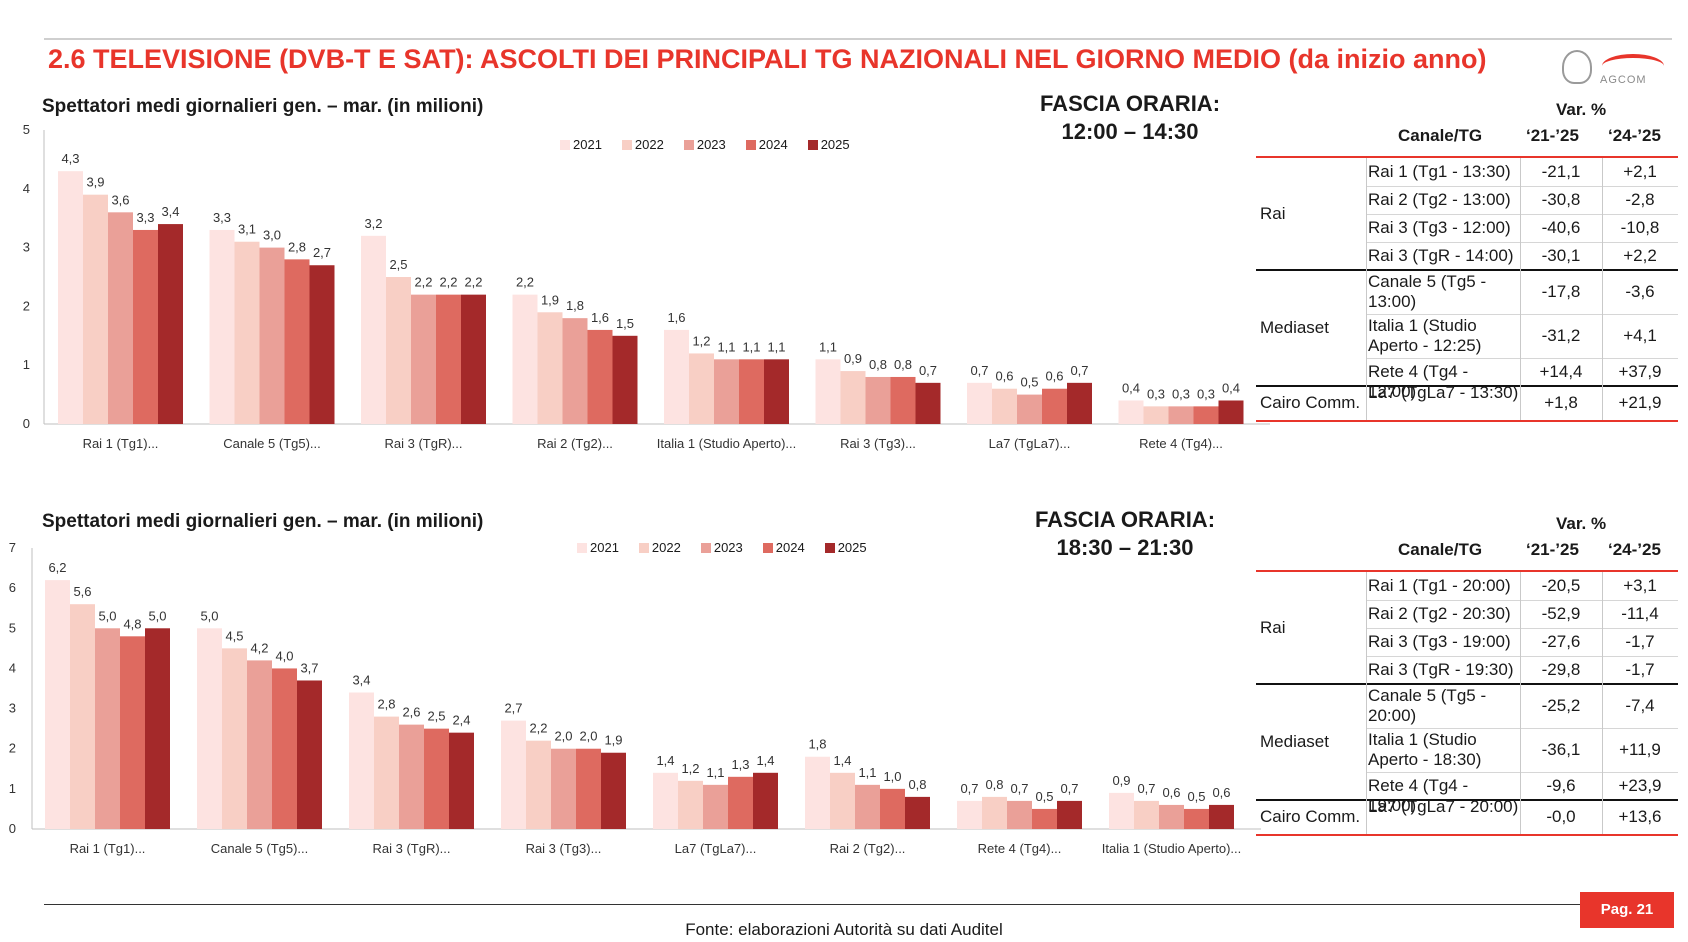 The width and height of the screenshot is (1688, 942). What do you see at coordinates (1004, 376) in the screenshot?
I see `data-label: 0,6` at bounding box center [1004, 376].